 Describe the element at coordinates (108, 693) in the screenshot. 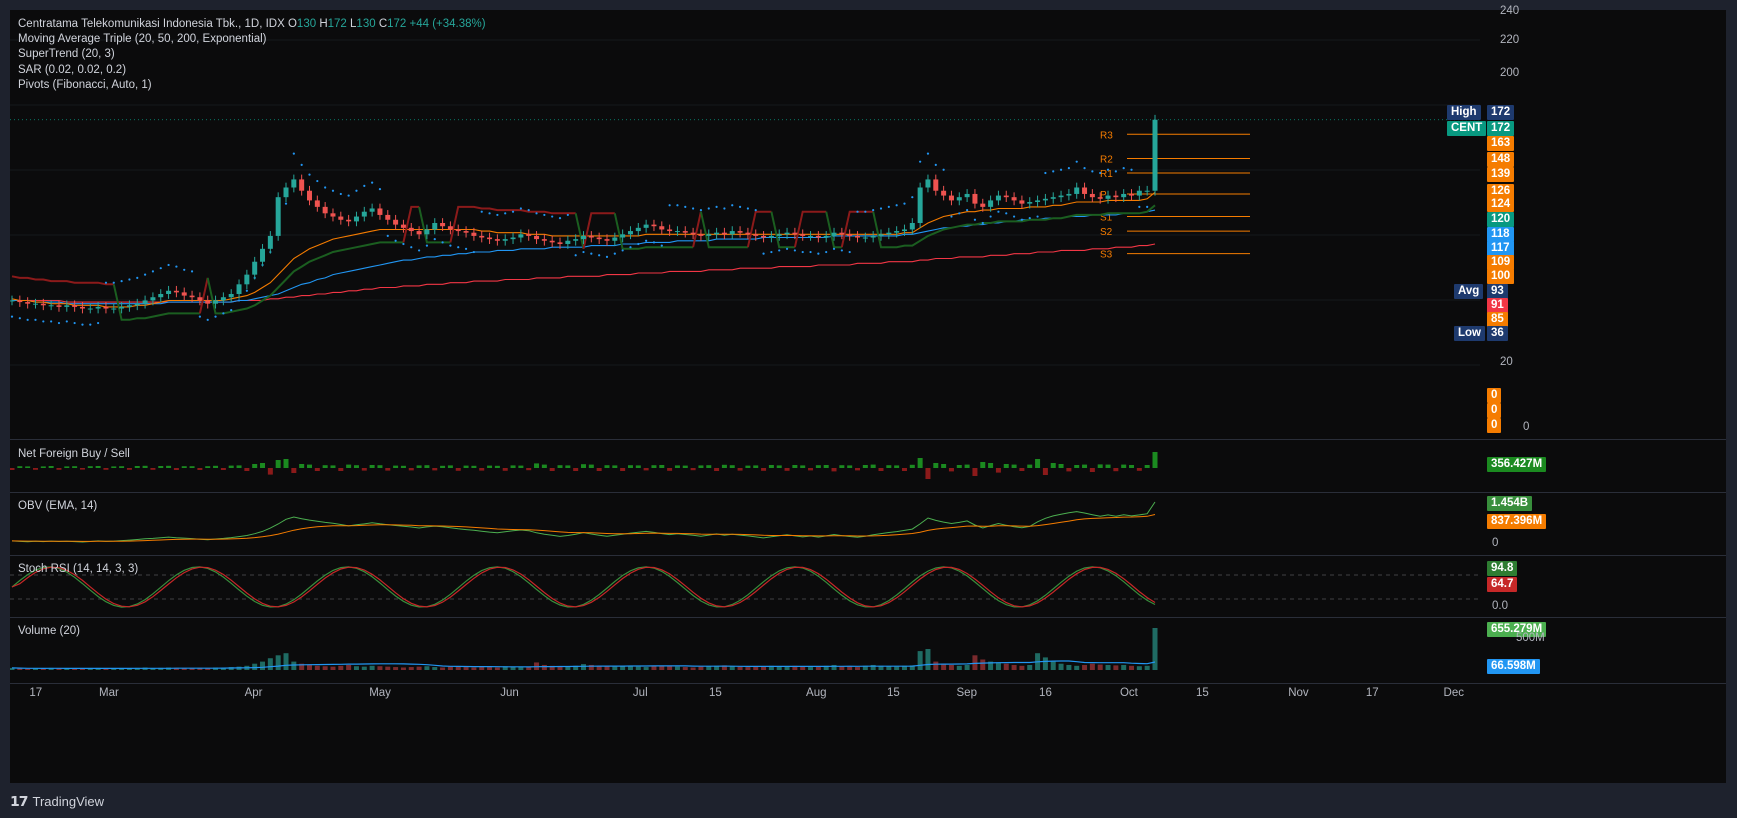

I see `date-tick-label: Mar` at that location.